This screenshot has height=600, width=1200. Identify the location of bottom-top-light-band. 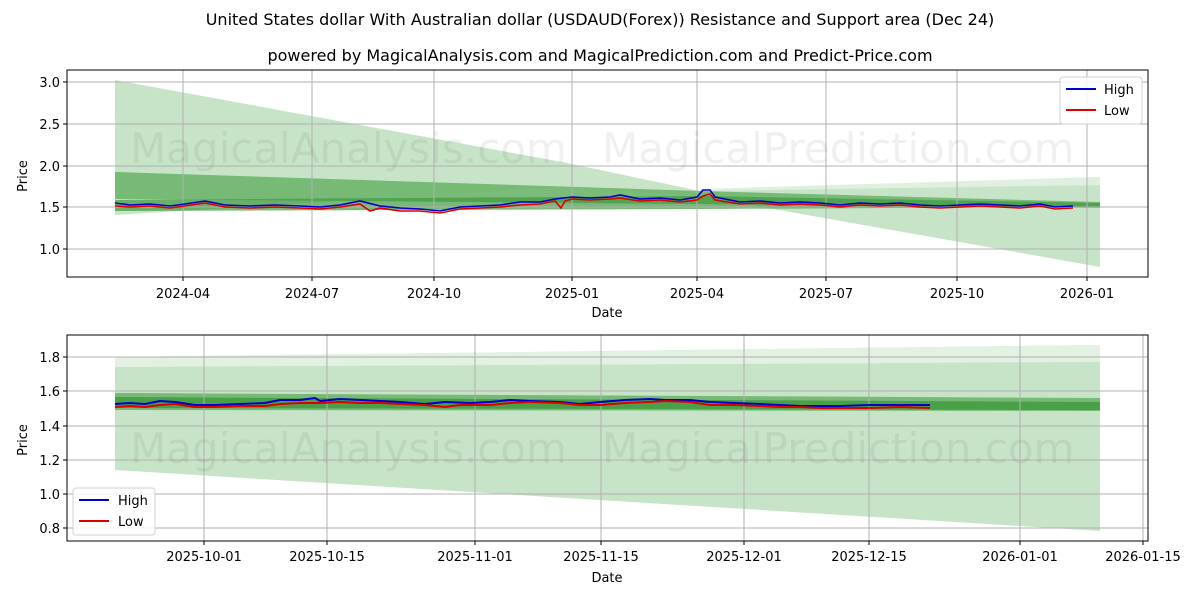
(607, 356).